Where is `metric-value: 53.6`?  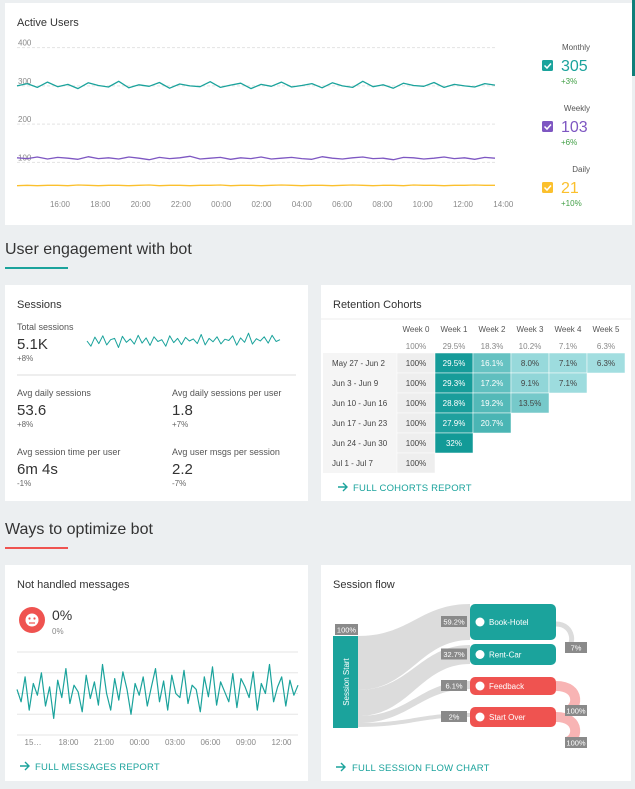
metric-value: 53.6 is located at coordinates (31, 410).